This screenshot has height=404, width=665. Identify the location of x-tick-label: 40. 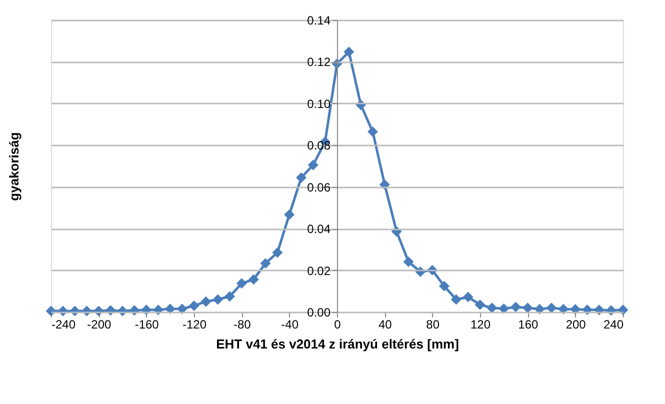
(385, 325).